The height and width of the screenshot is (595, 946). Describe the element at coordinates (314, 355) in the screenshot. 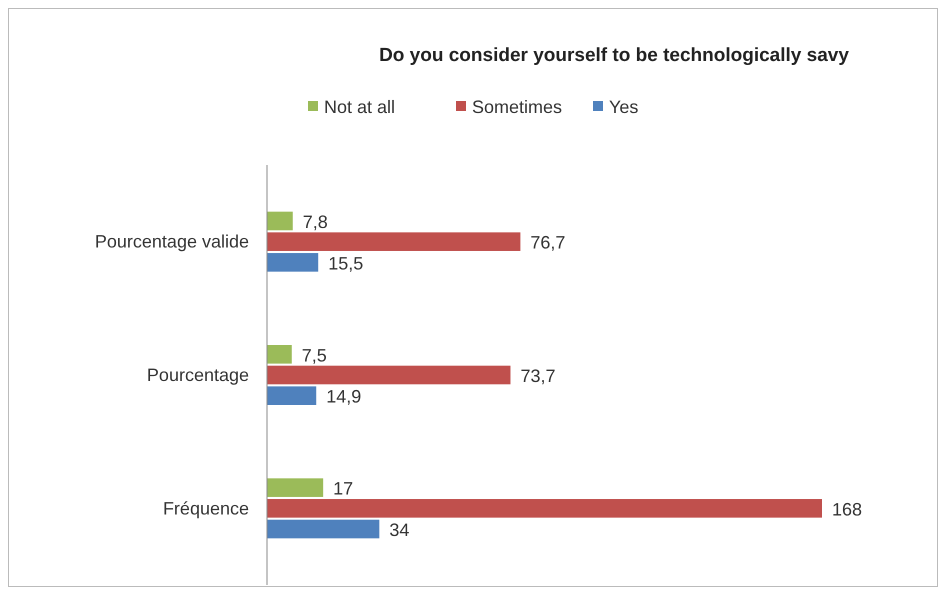

I see `data-label: 7,5` at that location.